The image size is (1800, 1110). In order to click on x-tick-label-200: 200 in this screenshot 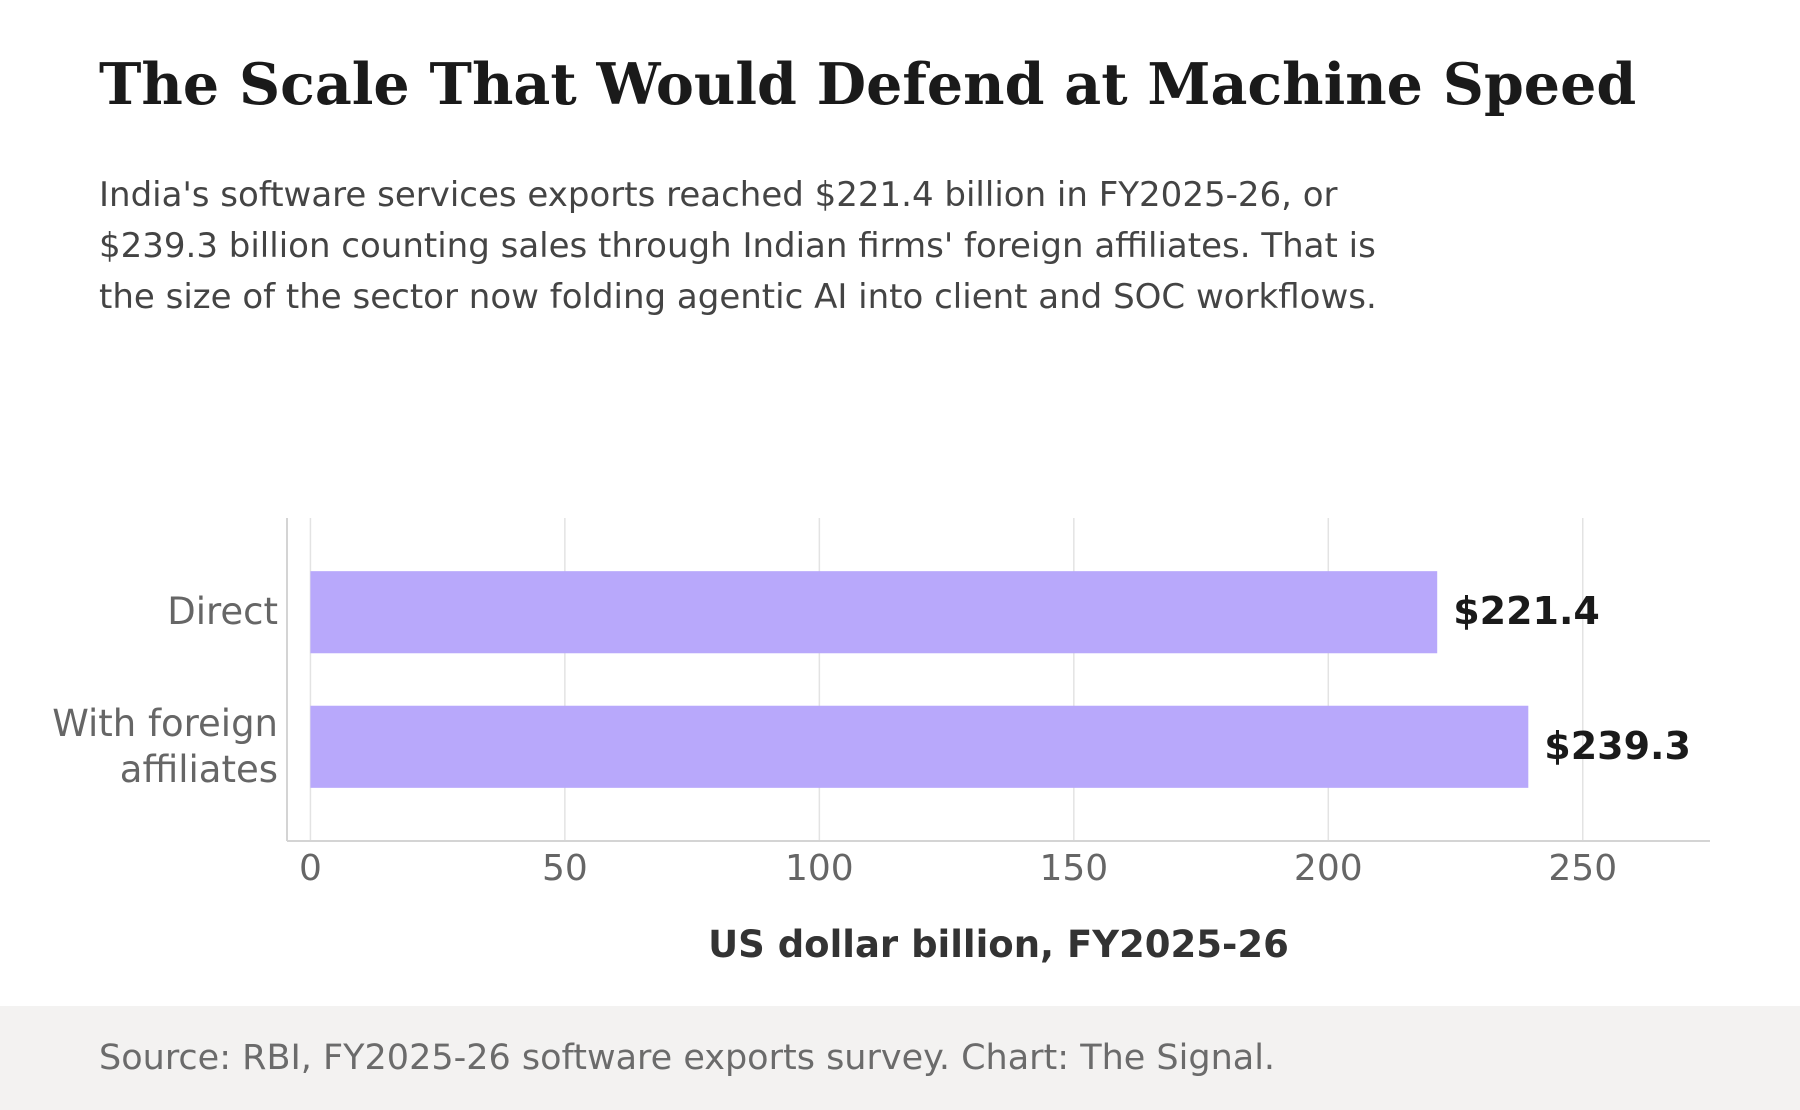, I will do `click(1328, 868)`.